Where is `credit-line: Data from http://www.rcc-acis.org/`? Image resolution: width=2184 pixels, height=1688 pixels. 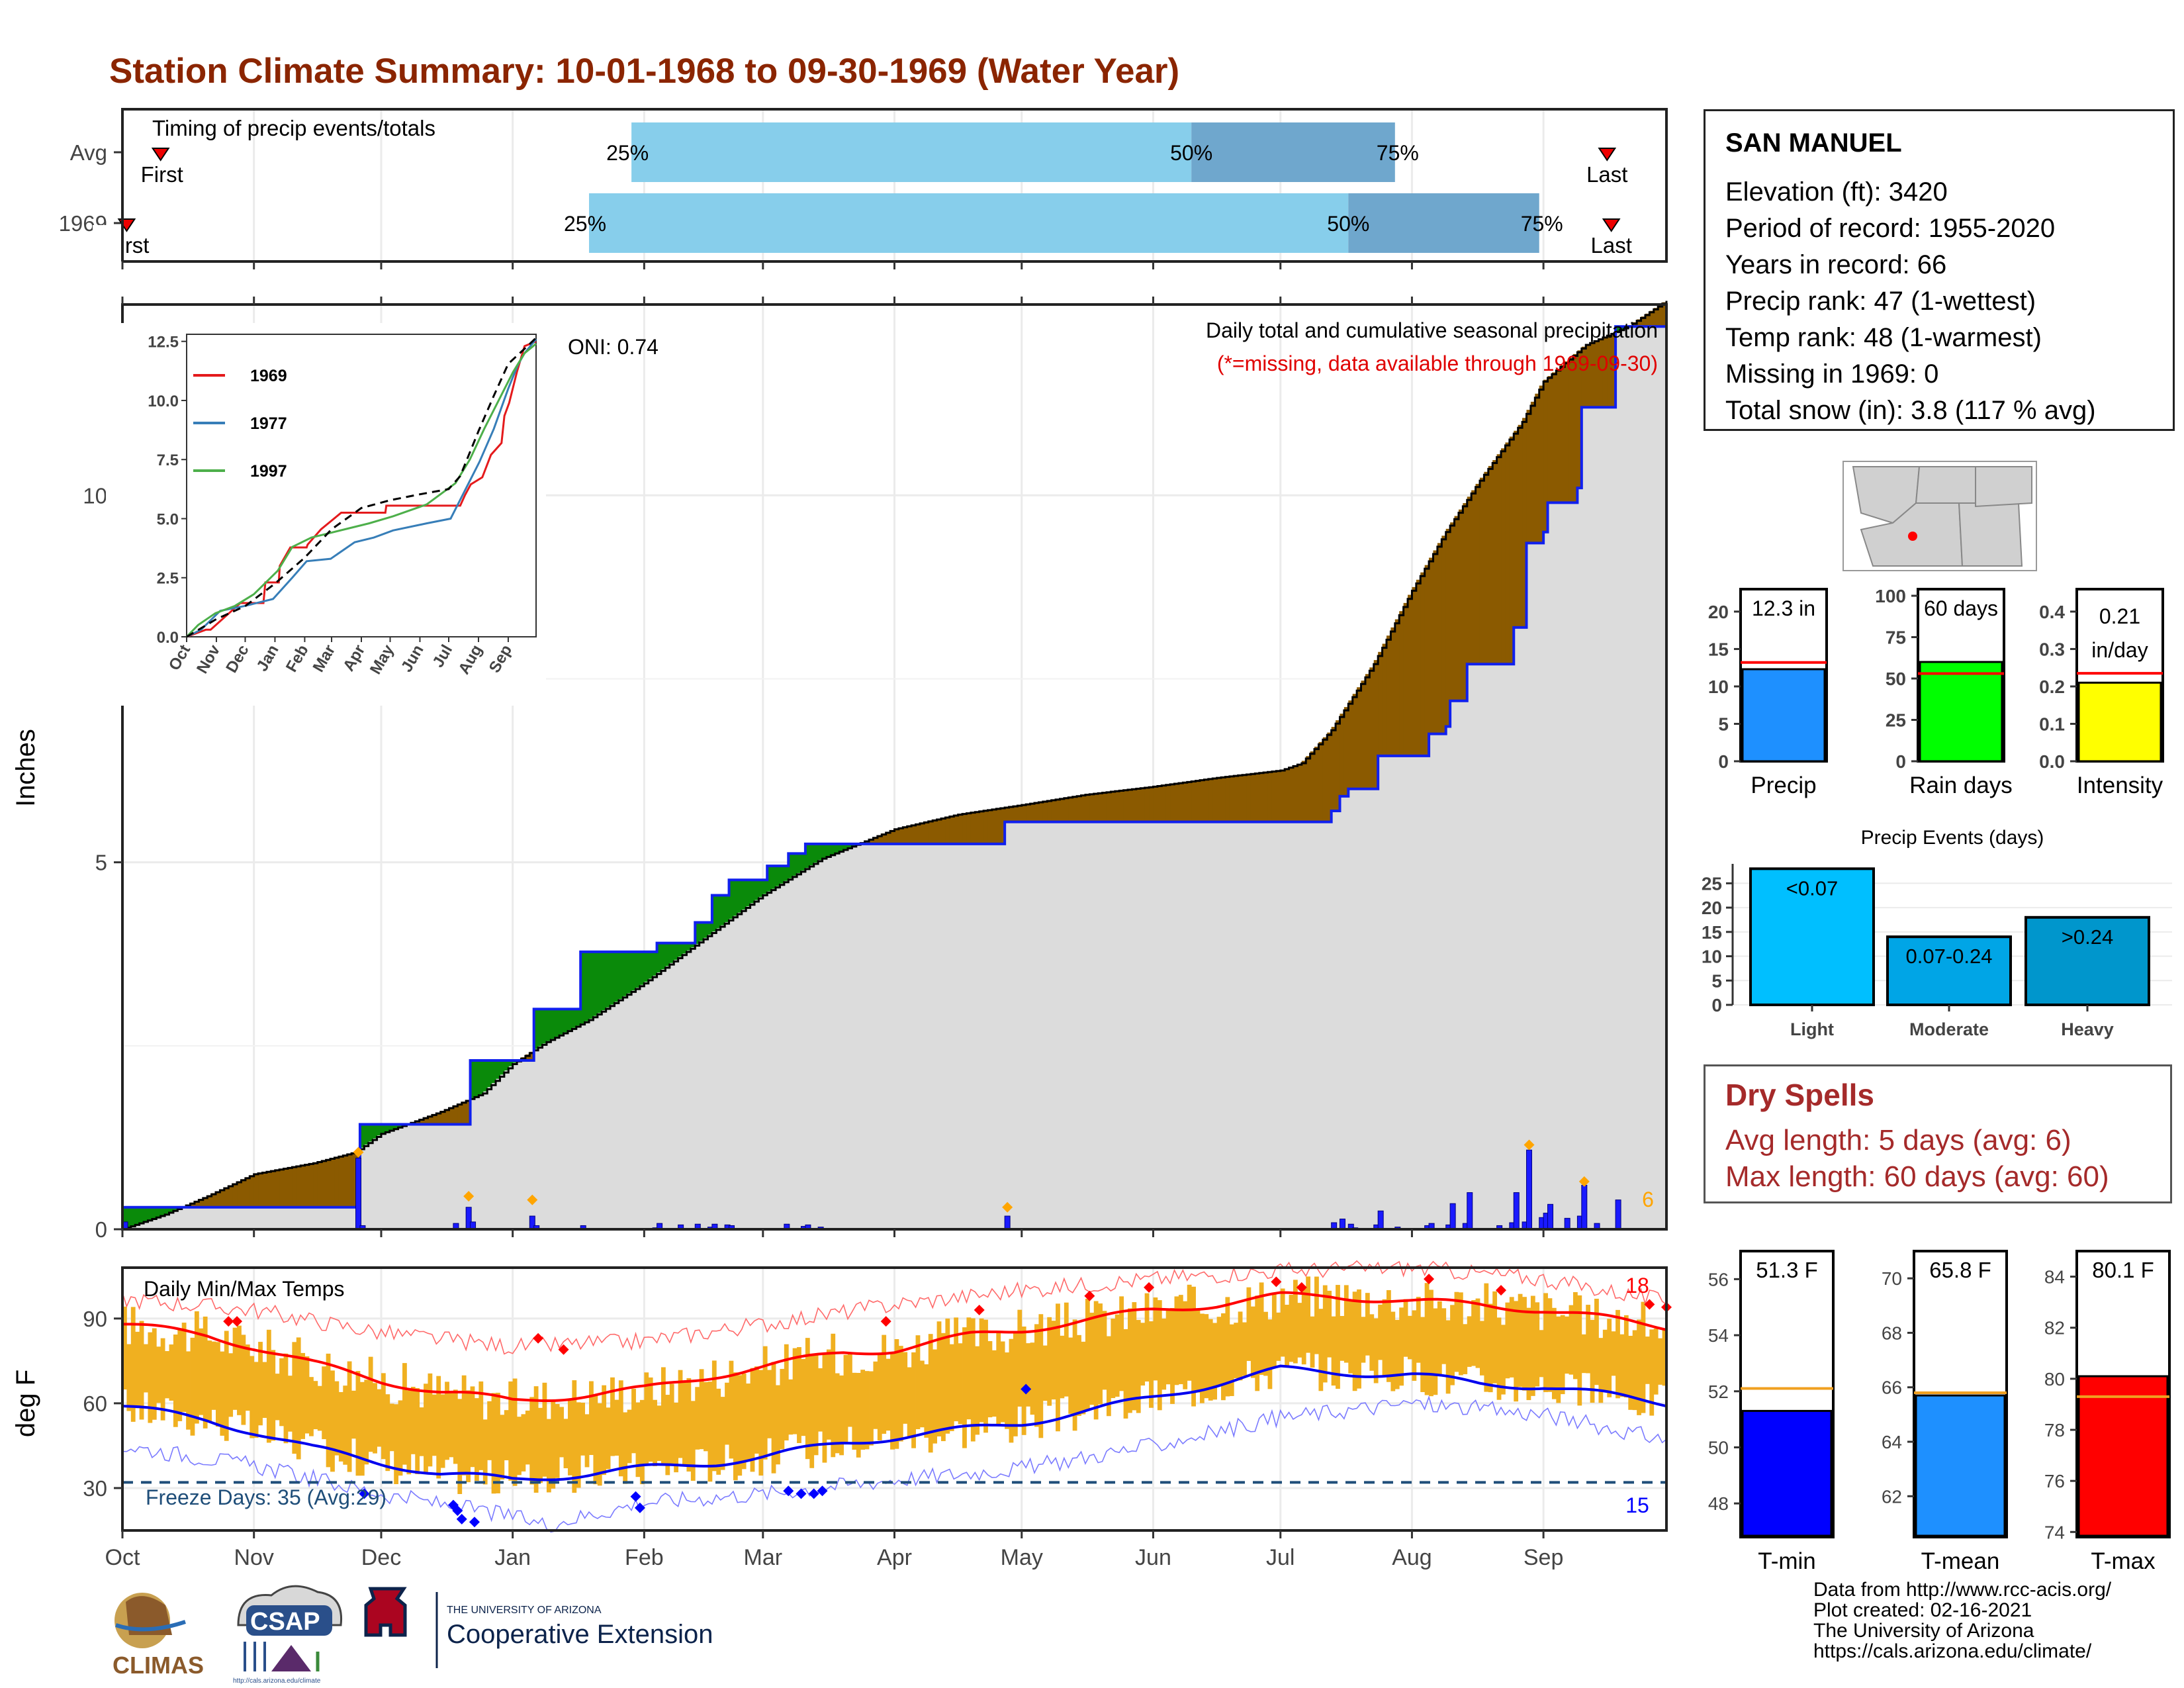 credit-line: Data from http://www.rcc-acis.org/ is located at coordinates (1962, 1590).